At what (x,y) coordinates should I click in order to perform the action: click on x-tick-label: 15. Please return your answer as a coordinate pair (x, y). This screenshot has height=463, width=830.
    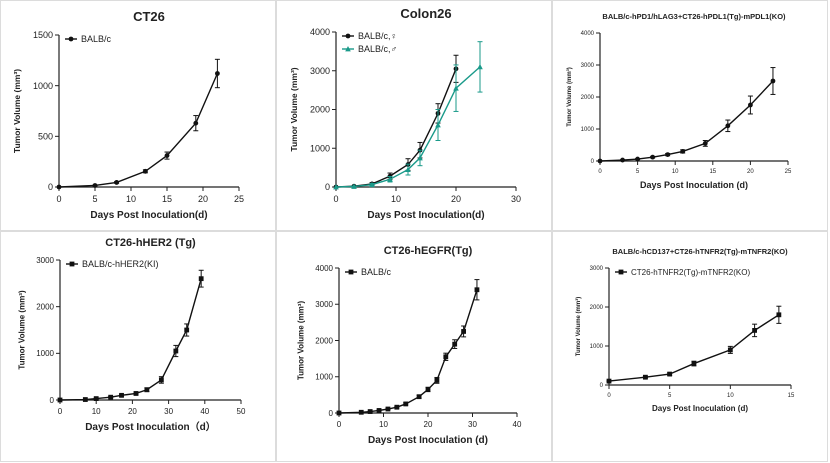
    Looking at the image, I should click on (791, 396).